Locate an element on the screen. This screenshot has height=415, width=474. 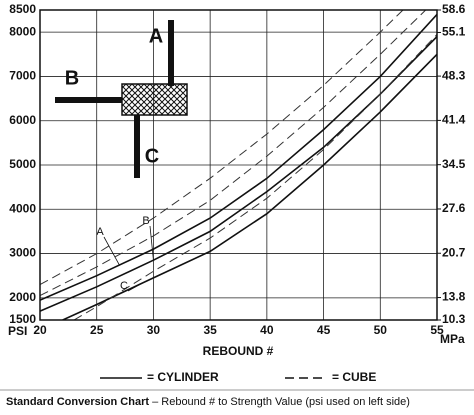
x-tick-label: 45 is located at coordinates (324, 330).